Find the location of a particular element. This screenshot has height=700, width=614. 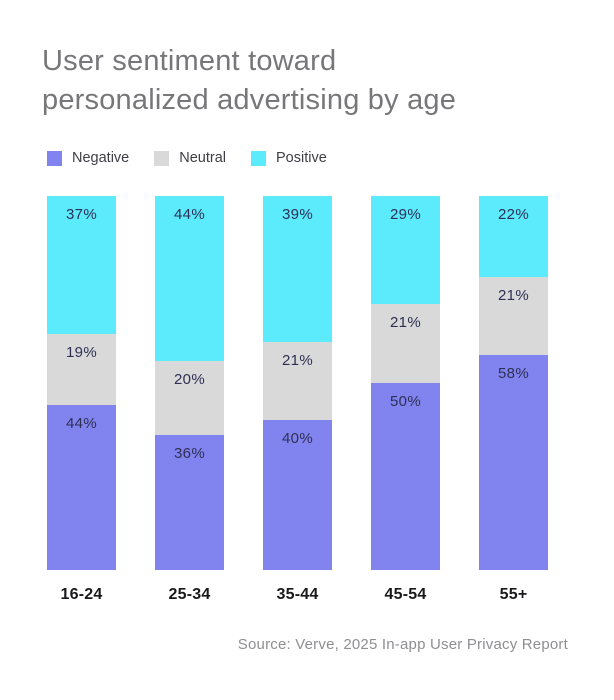

x-axis-label-25-34: 25-34 is located at coordinates (189, 594).